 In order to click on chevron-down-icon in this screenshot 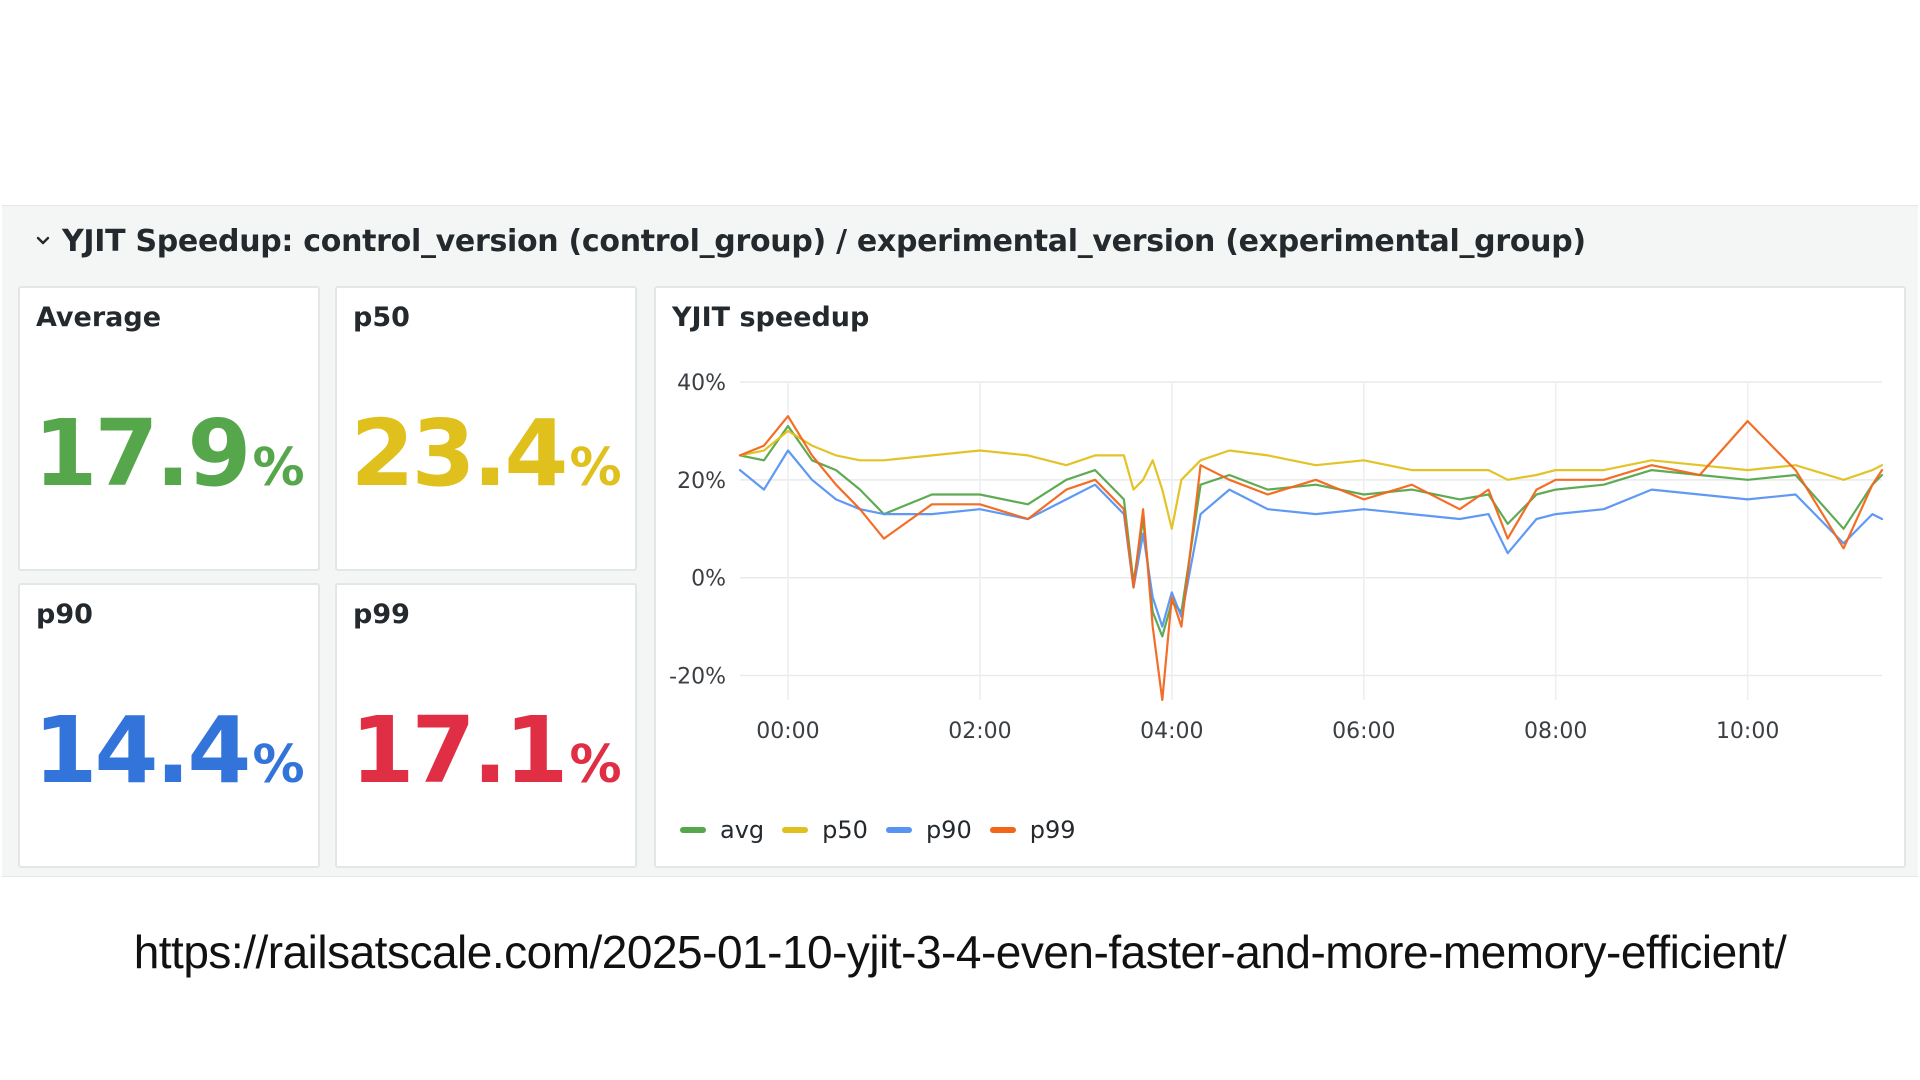, I will do `click(46, 242)`.